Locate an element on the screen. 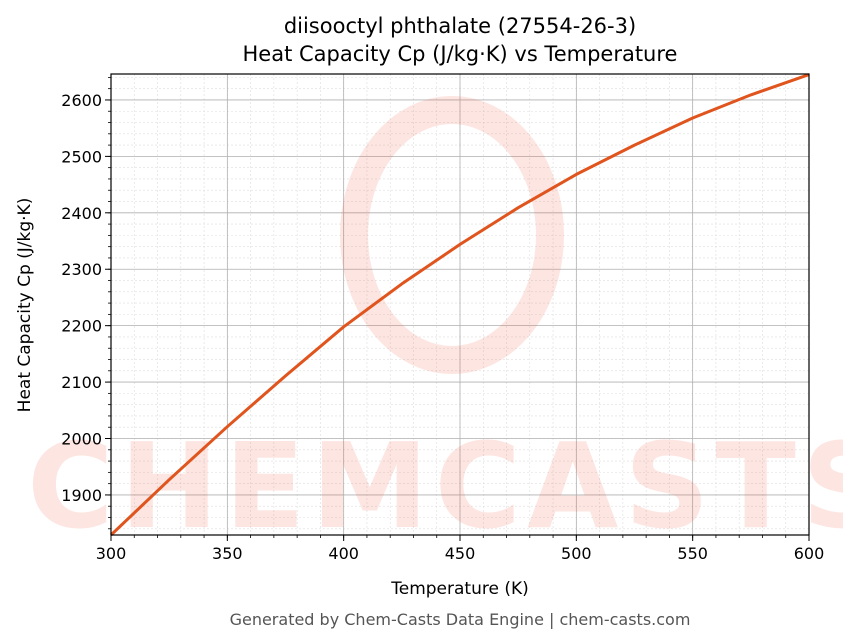  x-tick-label: 500 is located at coordinates (576, 553).